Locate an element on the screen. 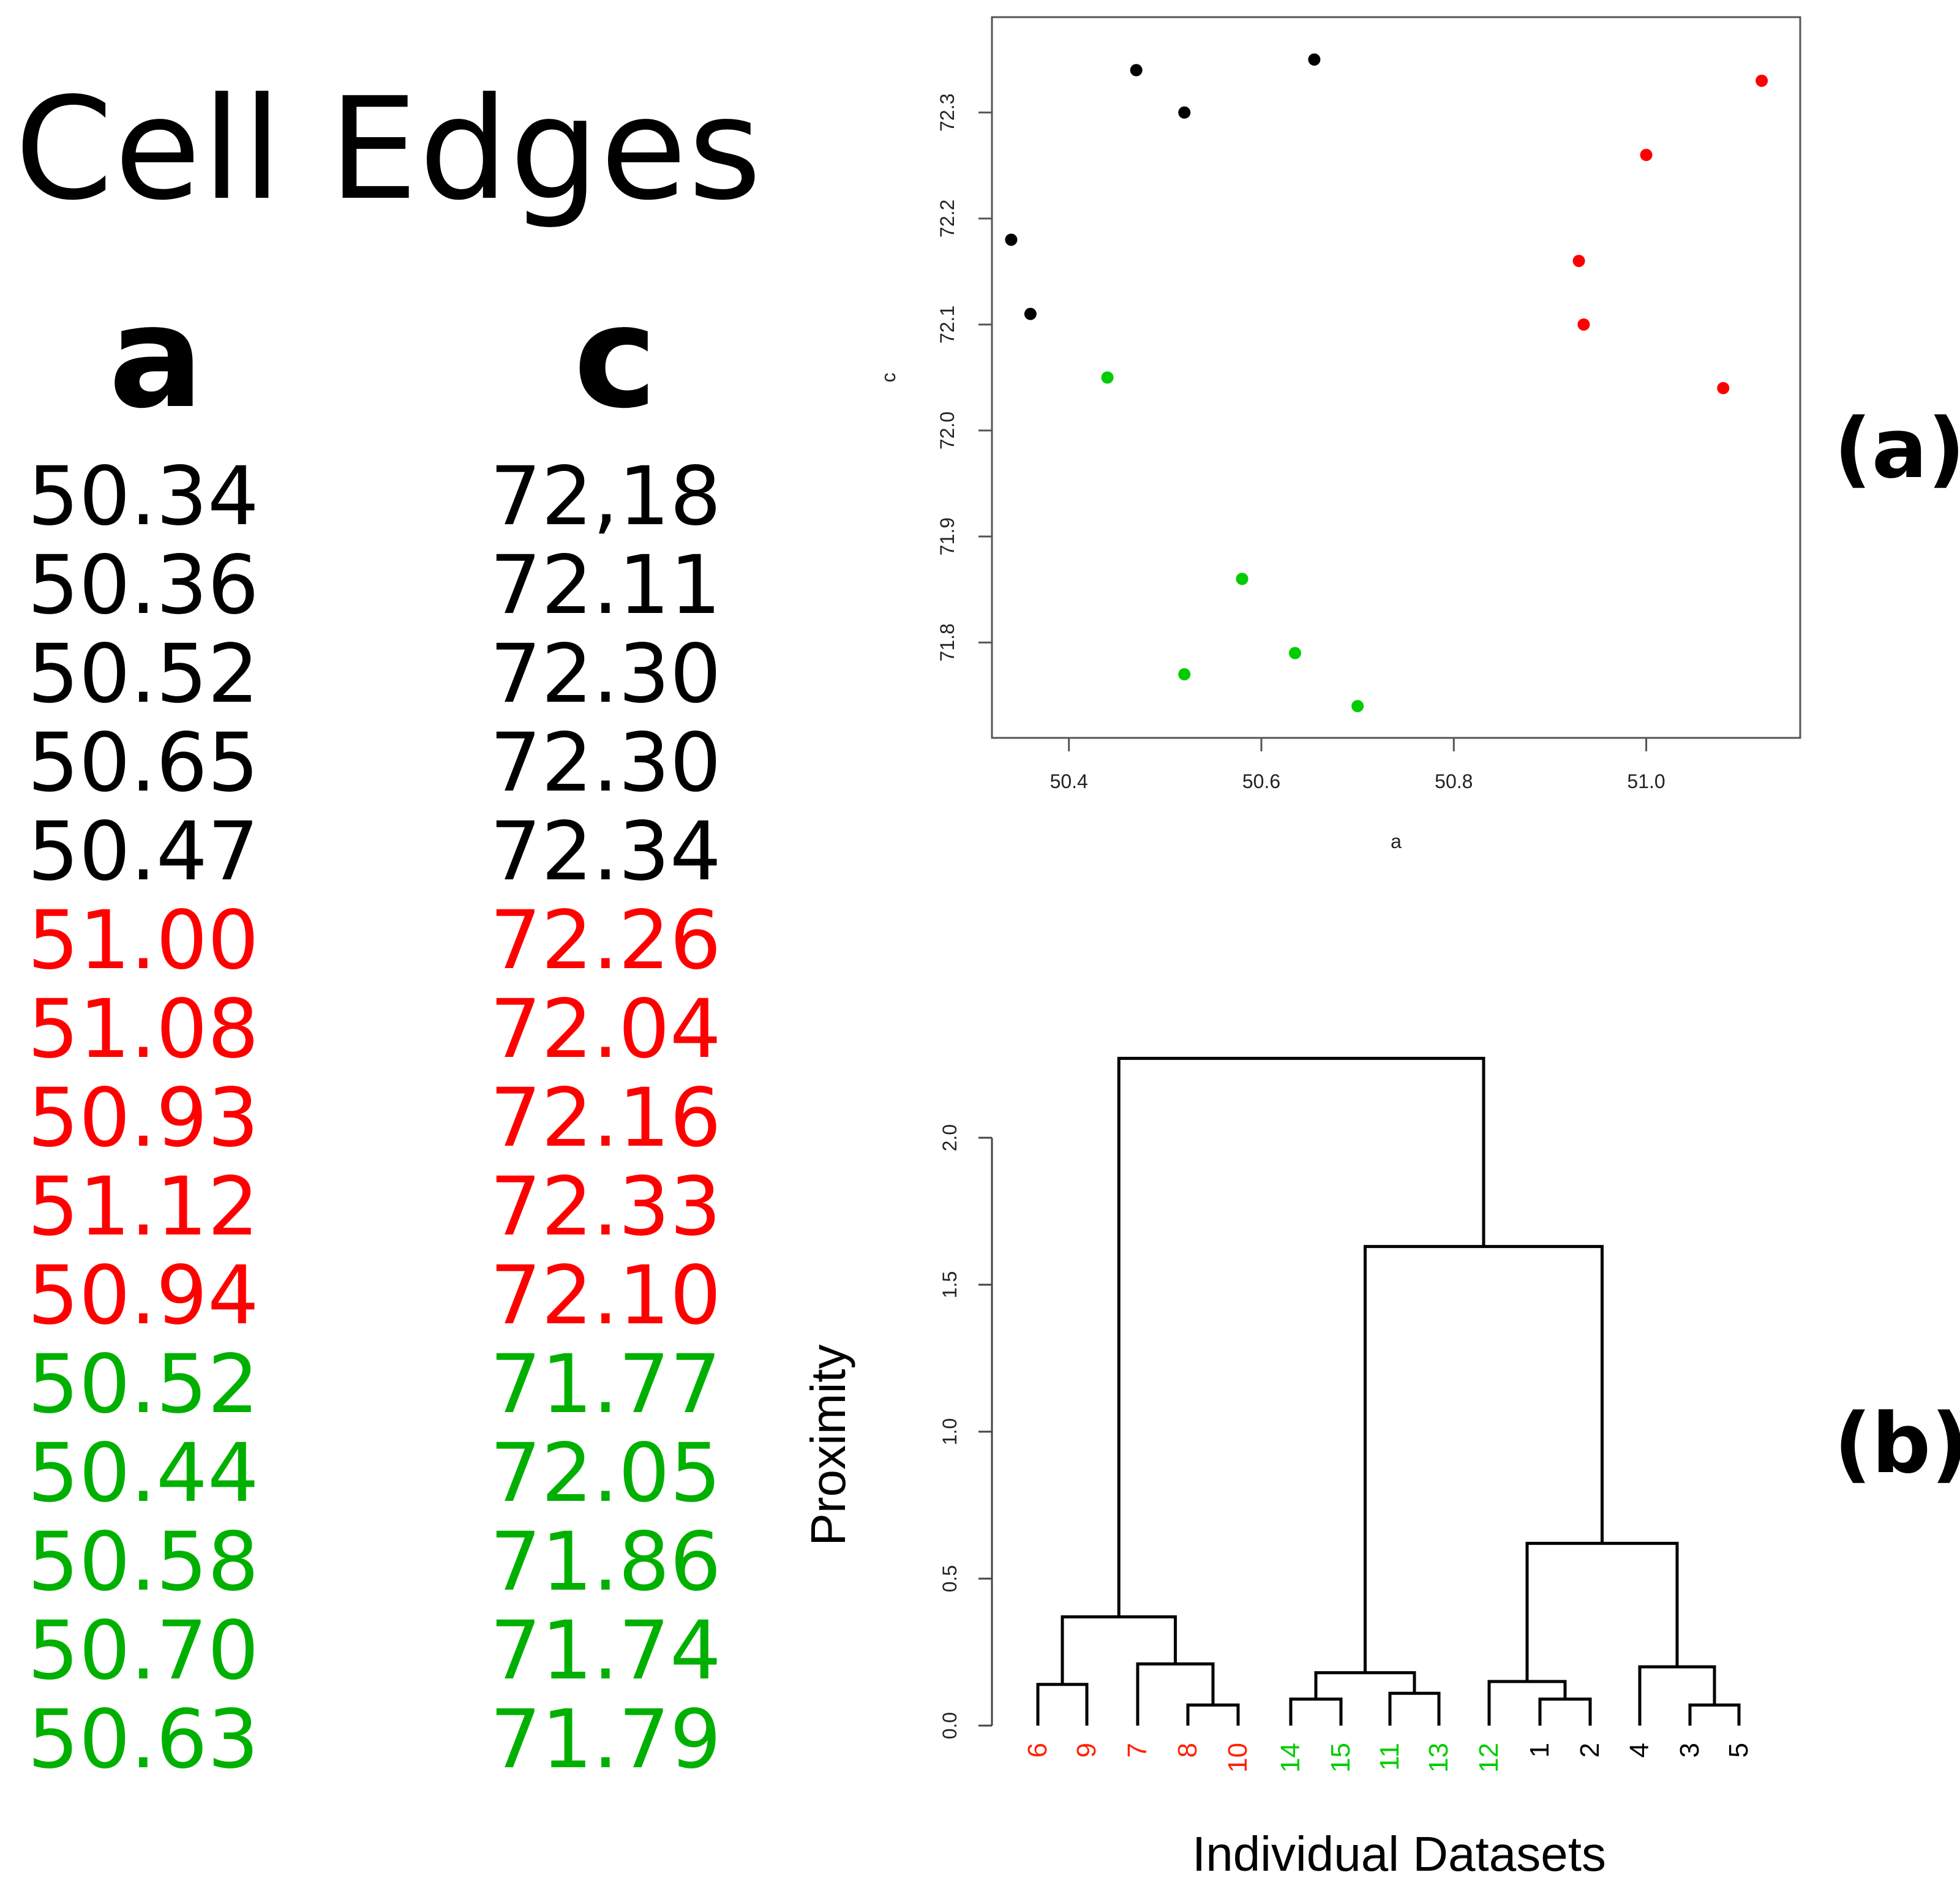 This screenshot has height=1894, width=1960. x-axis-label: a is located at coordinates (1396, 841).